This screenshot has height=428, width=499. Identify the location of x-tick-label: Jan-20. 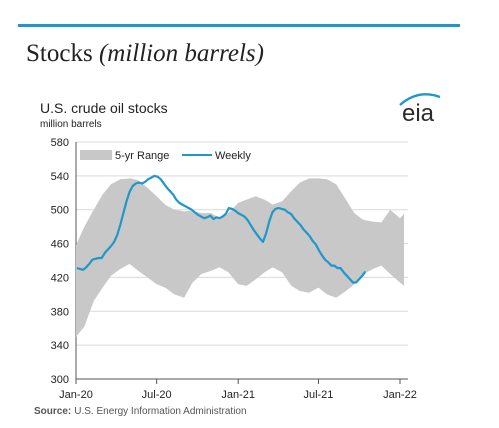
(76, 395).